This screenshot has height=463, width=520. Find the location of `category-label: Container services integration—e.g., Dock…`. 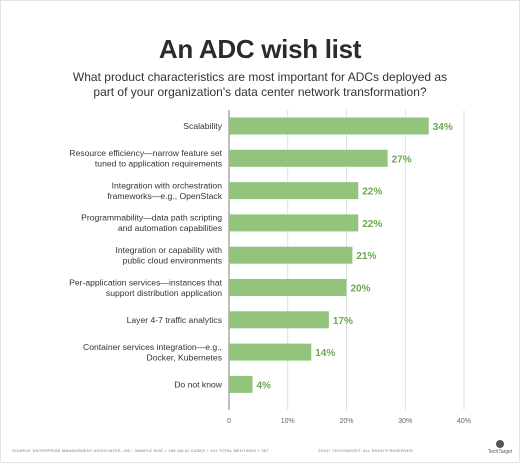

category-label: Container services integration—e.g., Dock… is located at coordinates (152, 352).